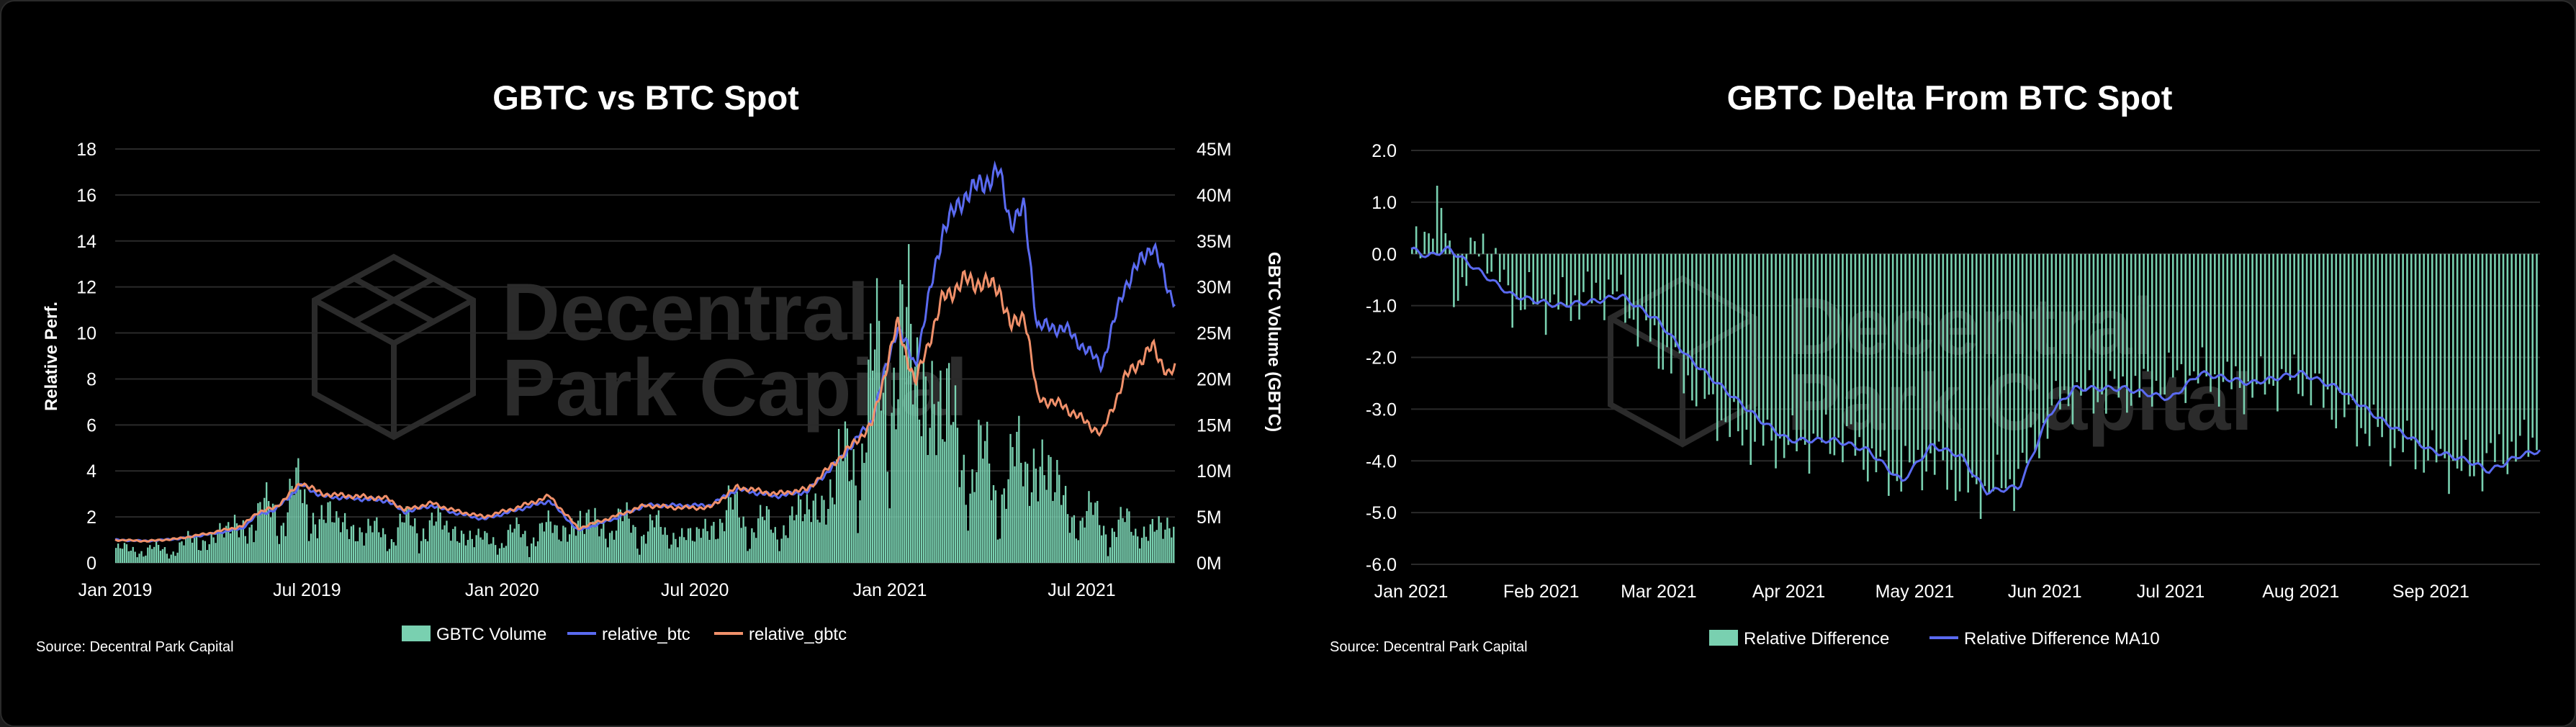 The height and width of the screenshot is (727, 2576). What do you see at coordinates (645, 97) in the screenshot?
I see `chart-title: GBTC vs BTC Spot` at bounding box center [645, 97].